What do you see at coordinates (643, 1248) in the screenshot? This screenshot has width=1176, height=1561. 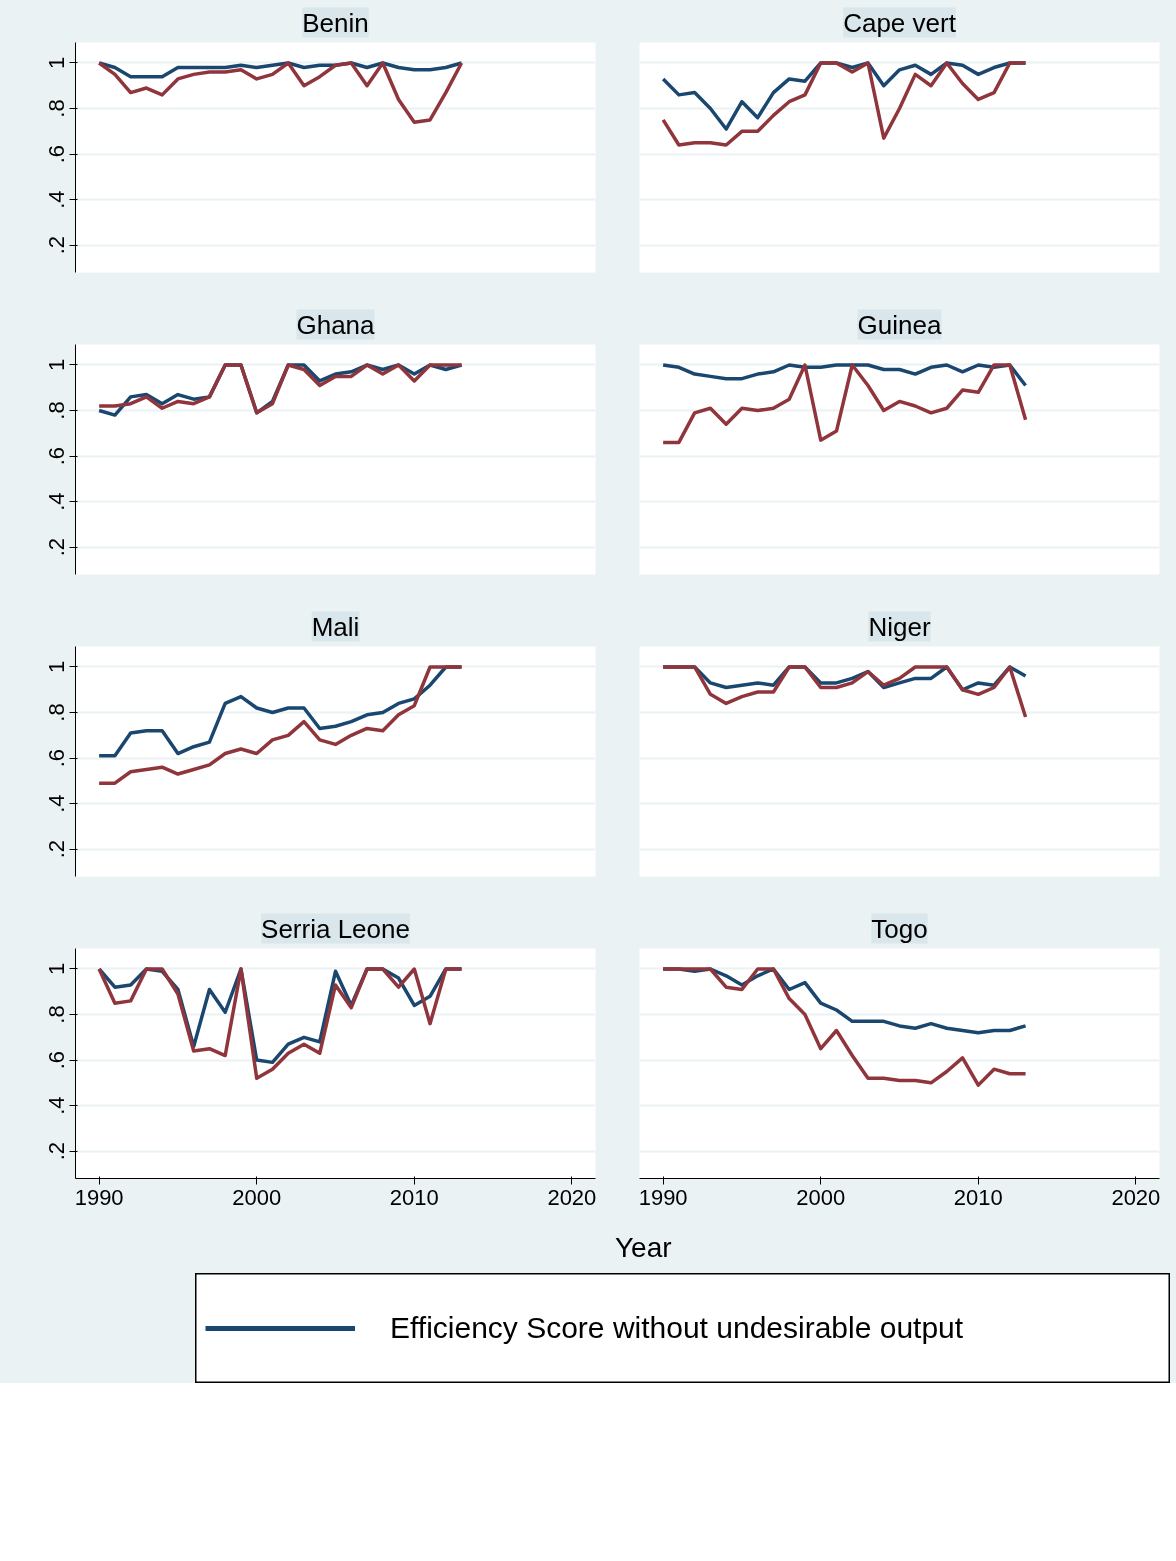 I see `x-axis-title: Year` at bounding box center [643, 1248].